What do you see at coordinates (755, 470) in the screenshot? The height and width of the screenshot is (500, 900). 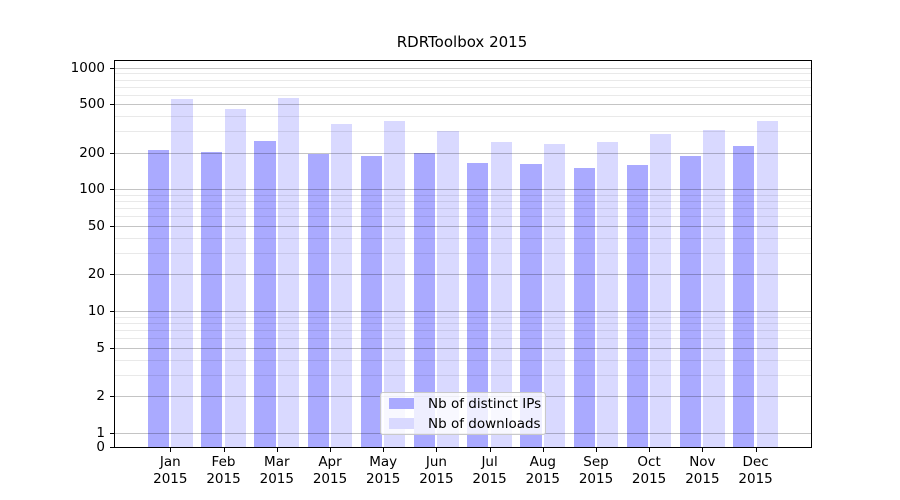 I see `x-tick-label-dec-2015: Dec 2015` at bounding box center [755, 470].